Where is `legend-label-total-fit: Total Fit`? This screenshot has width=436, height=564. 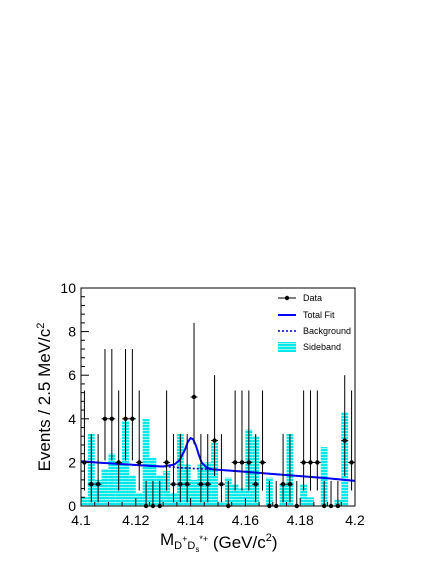
legend-label-total-fit: Total Fit is located at coordinates (319, 315).